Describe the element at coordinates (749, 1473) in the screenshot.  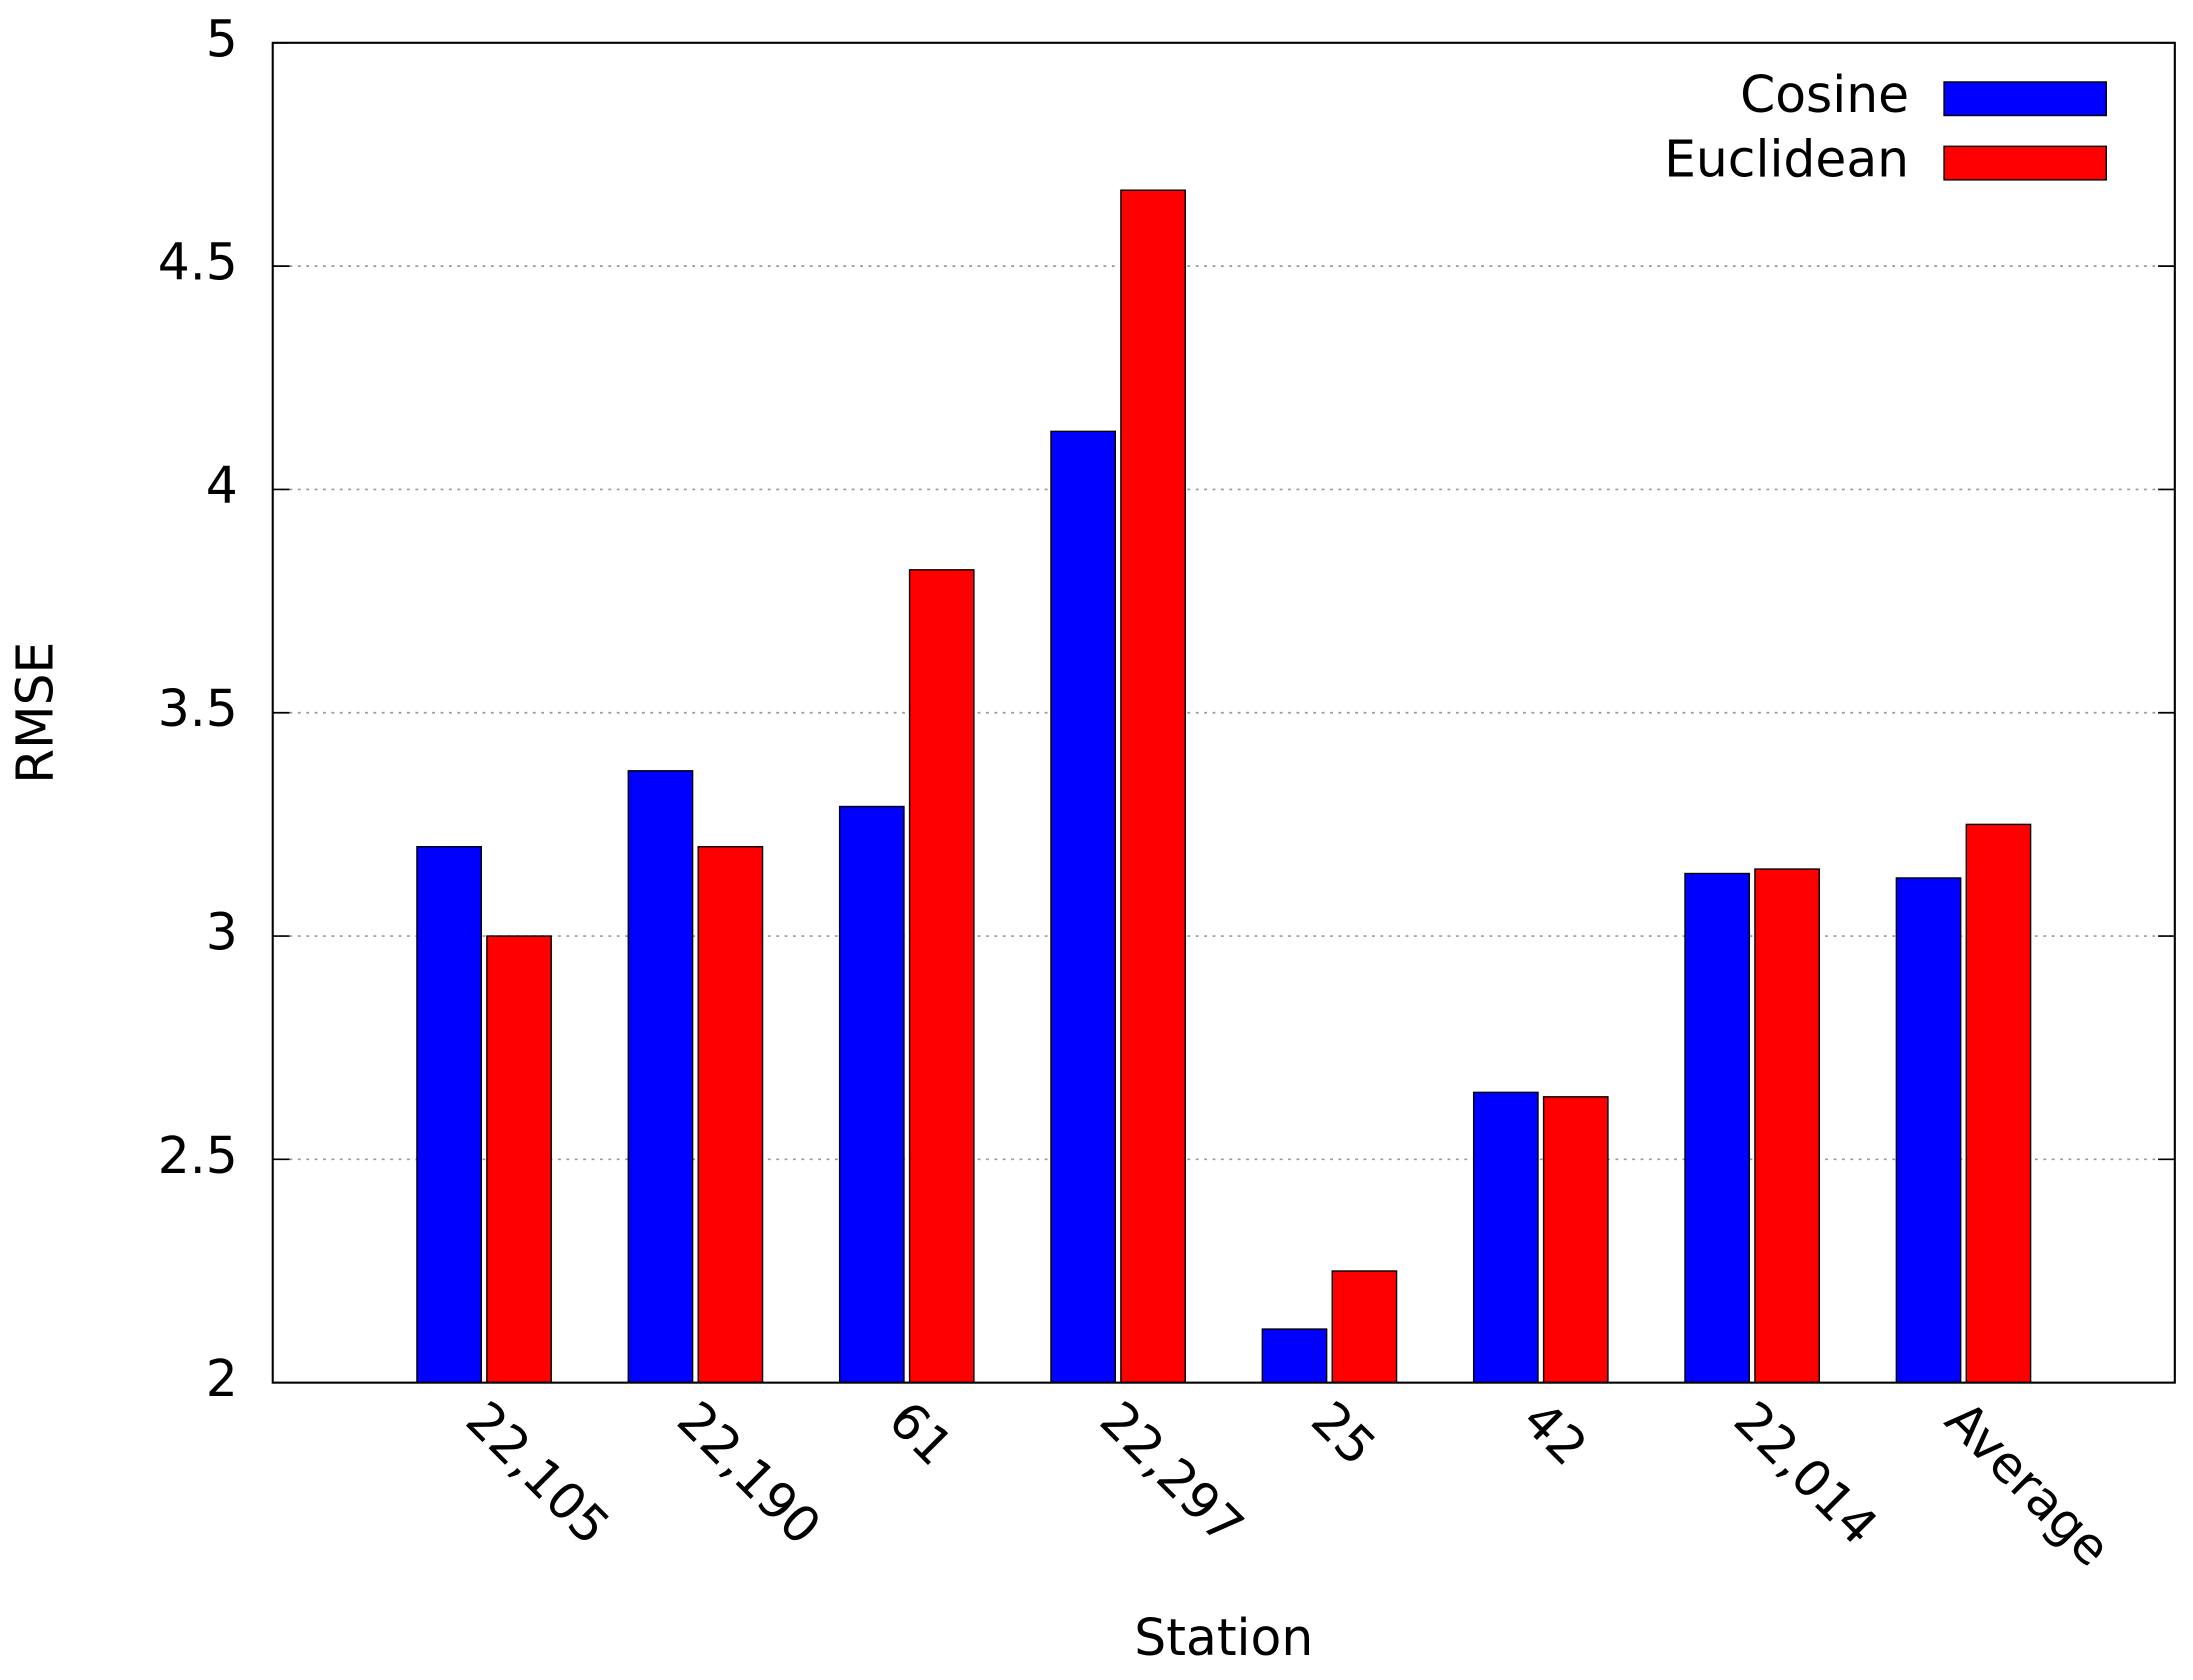
I see `x-tick-label: 22,190` at that location.